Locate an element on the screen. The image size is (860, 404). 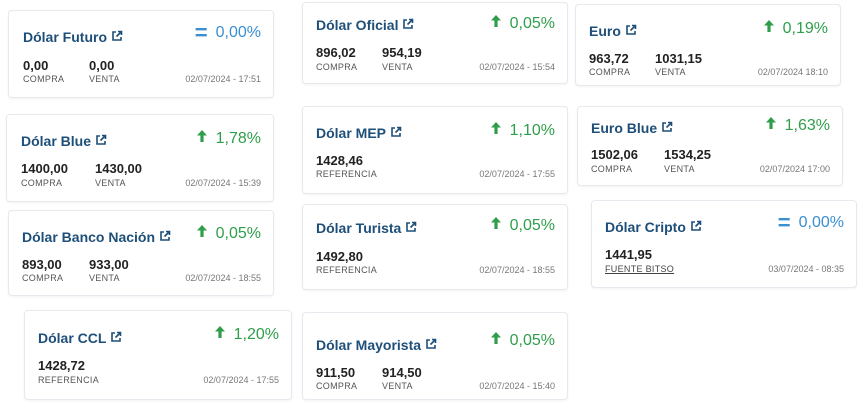
card-title-link: Dólar Oficial is located at coordinates (365, 25).